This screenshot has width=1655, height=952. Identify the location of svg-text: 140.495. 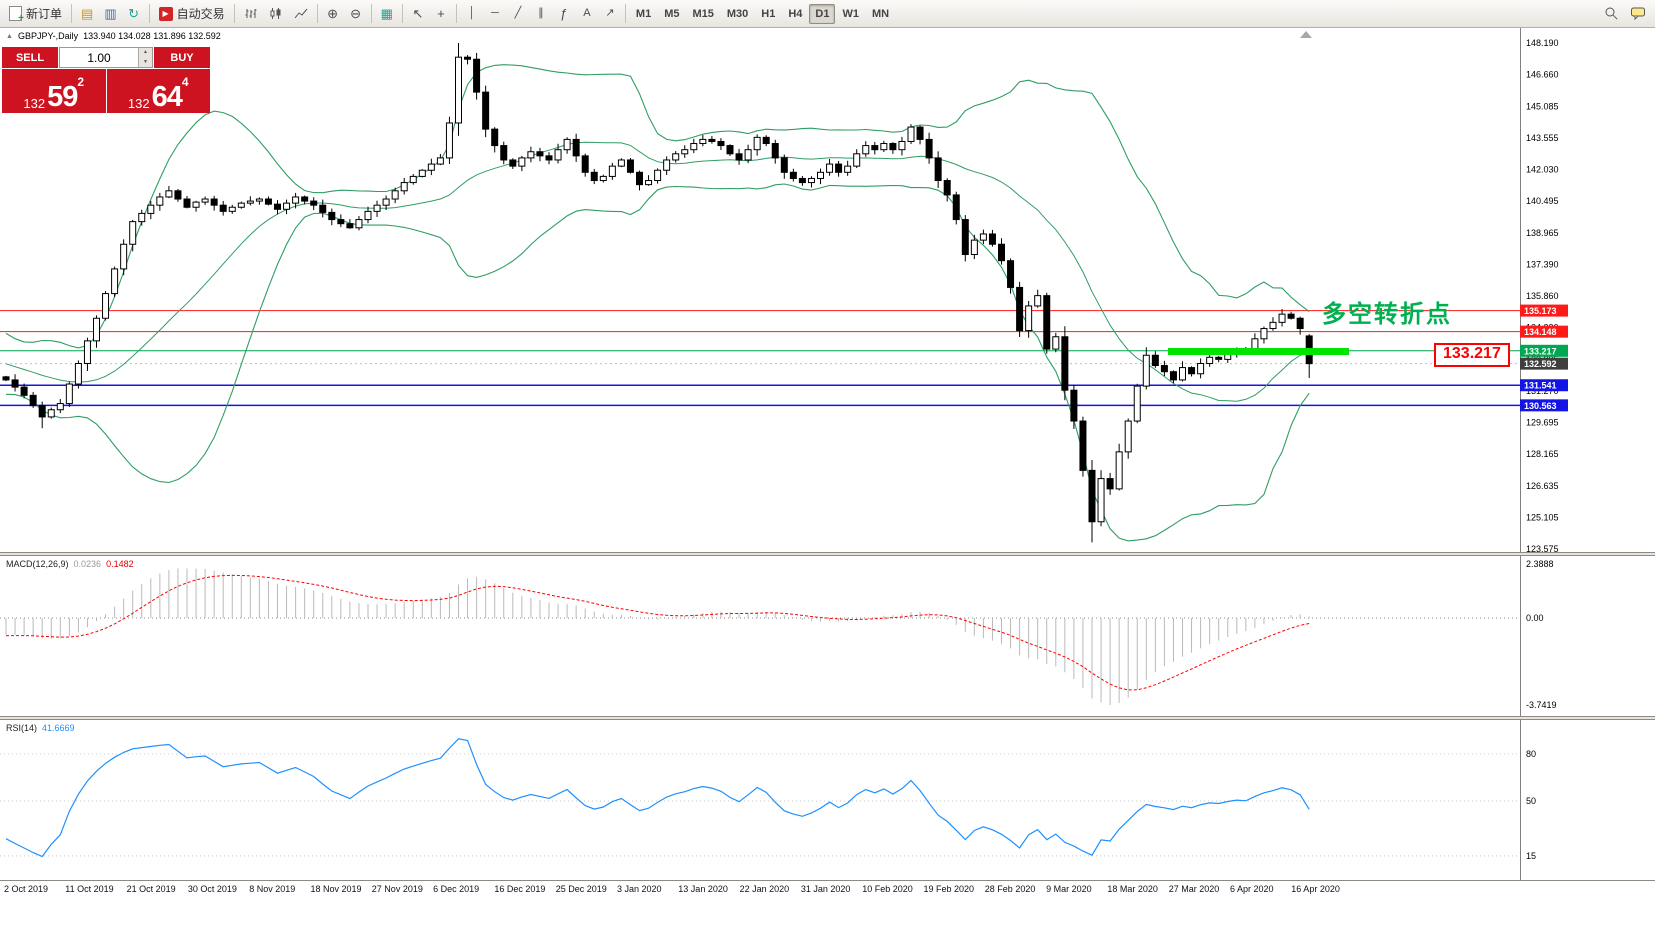
(1542, 201).